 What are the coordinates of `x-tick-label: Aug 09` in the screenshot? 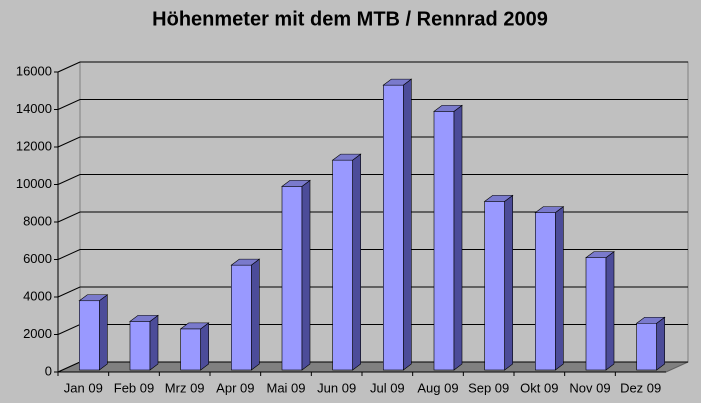 It's located at (437, 387).